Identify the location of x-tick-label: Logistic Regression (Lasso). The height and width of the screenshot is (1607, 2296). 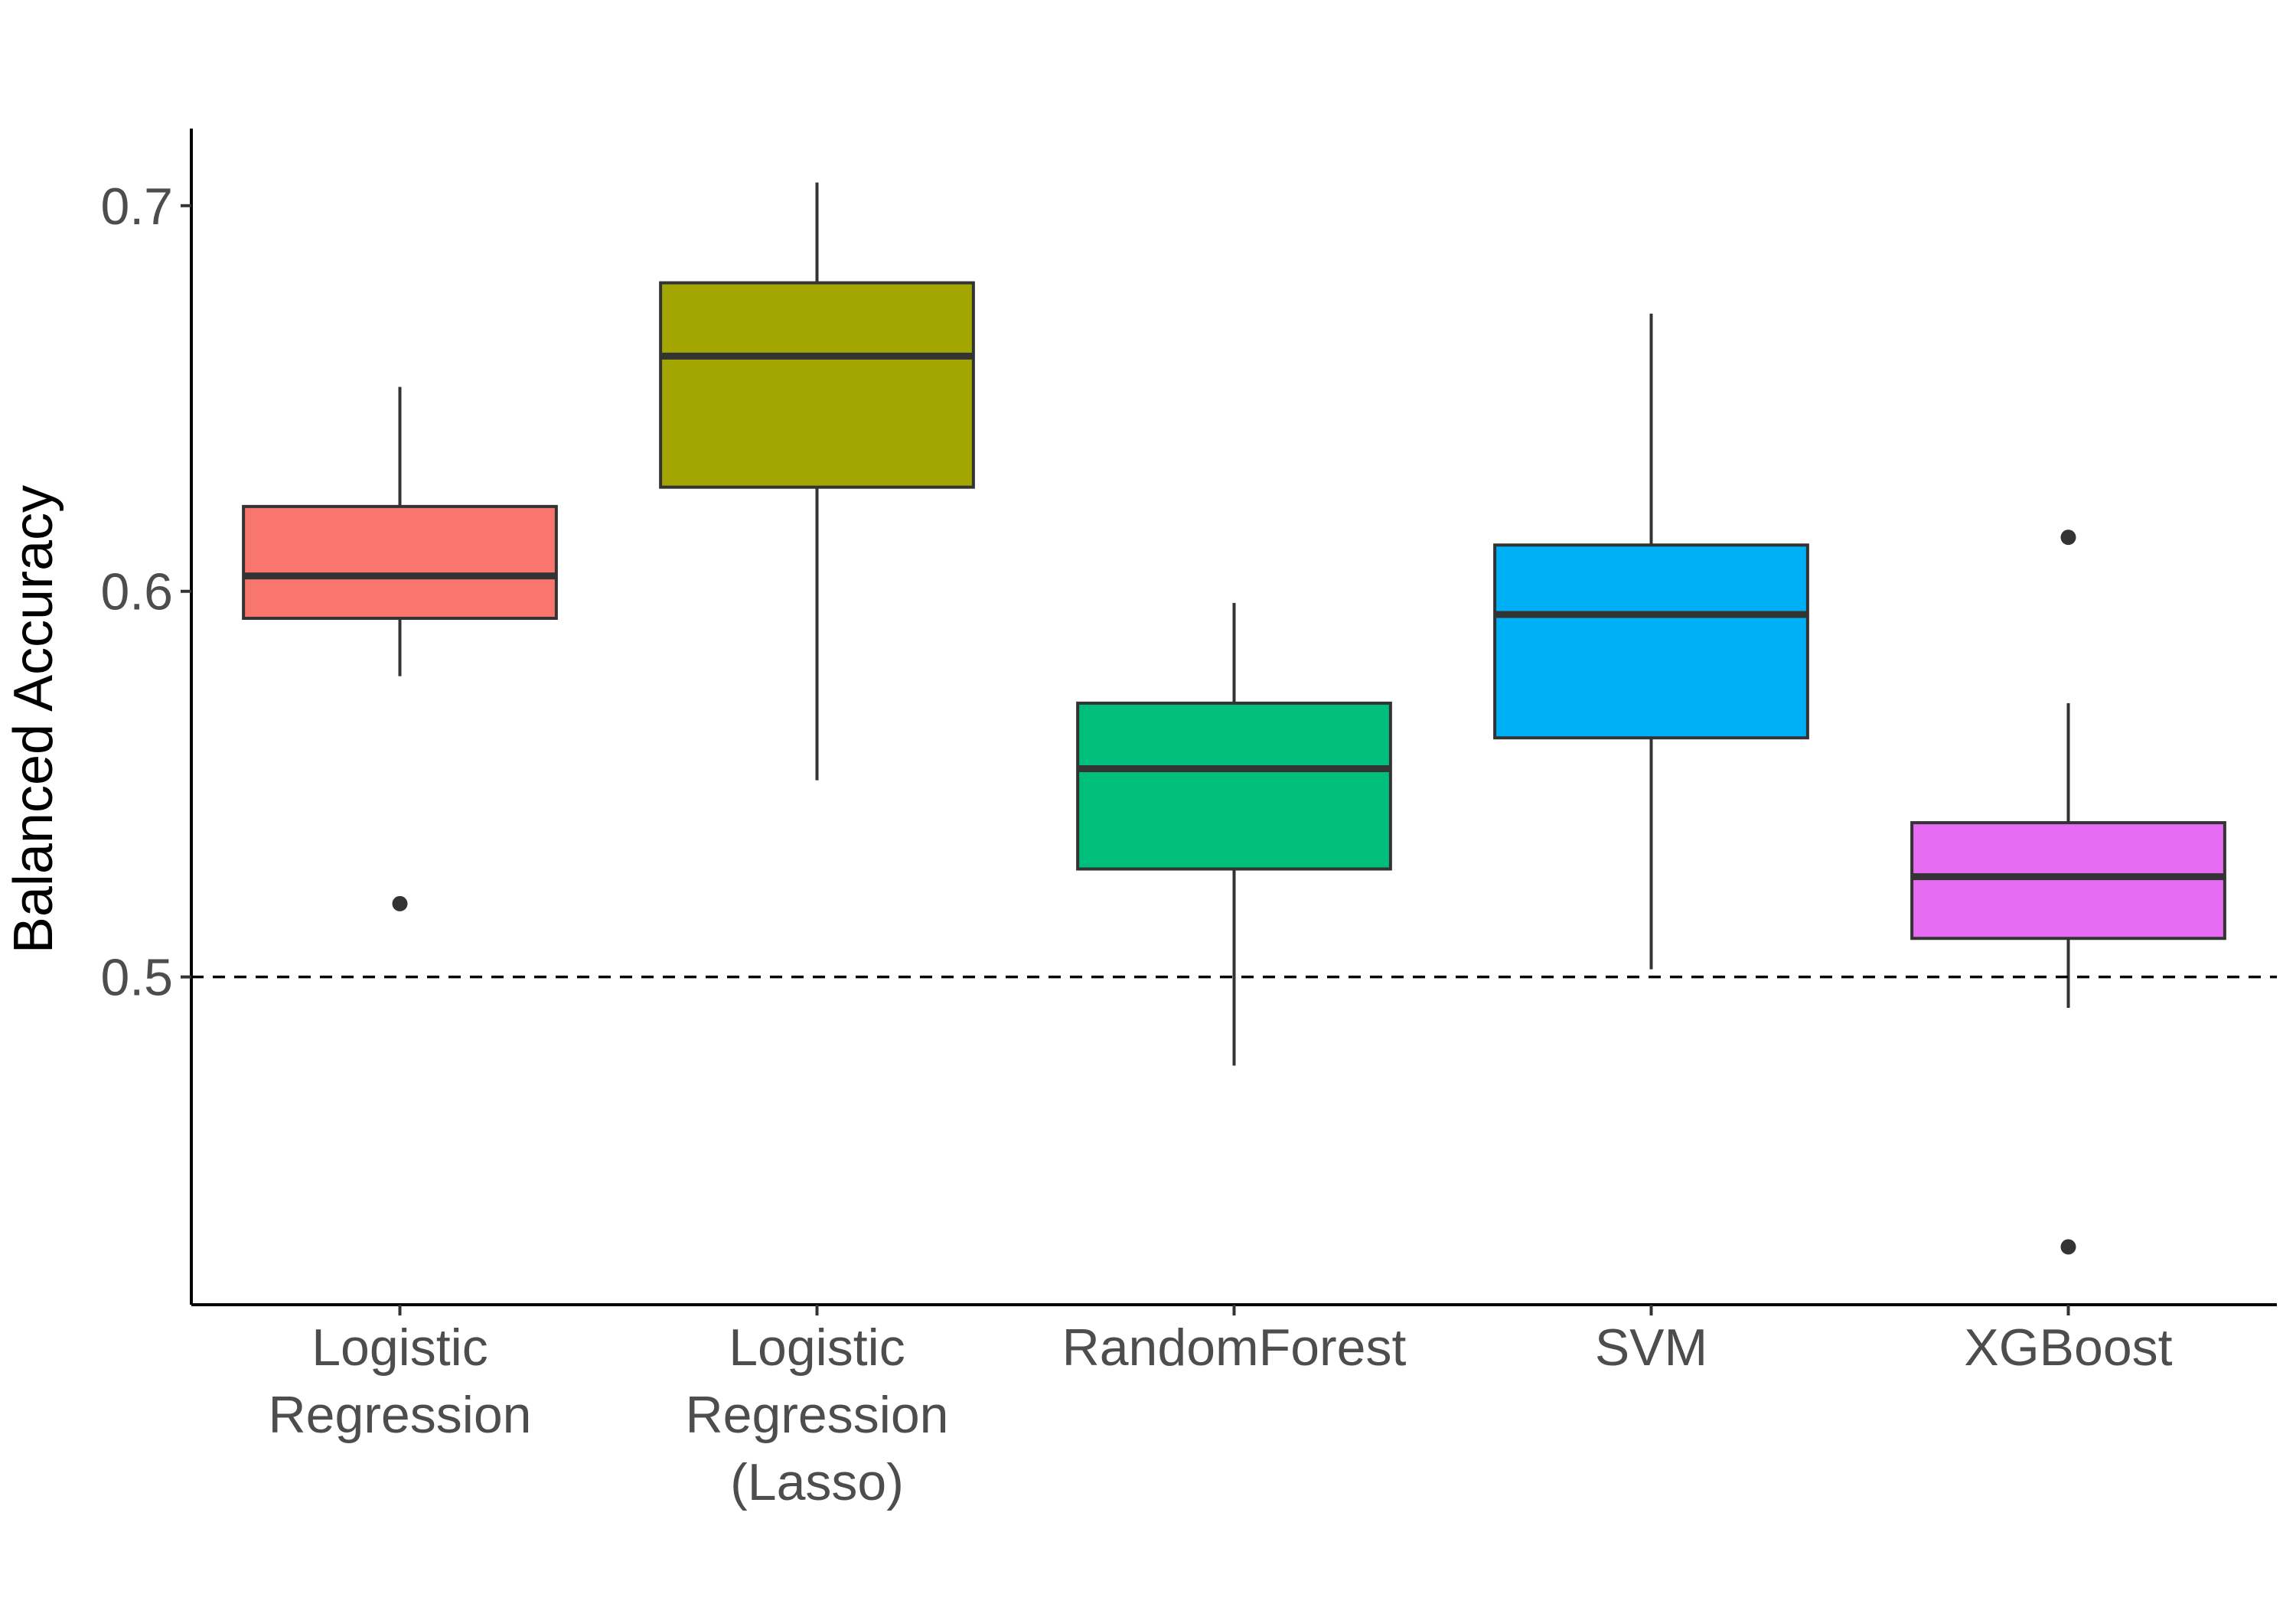
(817, 1415).